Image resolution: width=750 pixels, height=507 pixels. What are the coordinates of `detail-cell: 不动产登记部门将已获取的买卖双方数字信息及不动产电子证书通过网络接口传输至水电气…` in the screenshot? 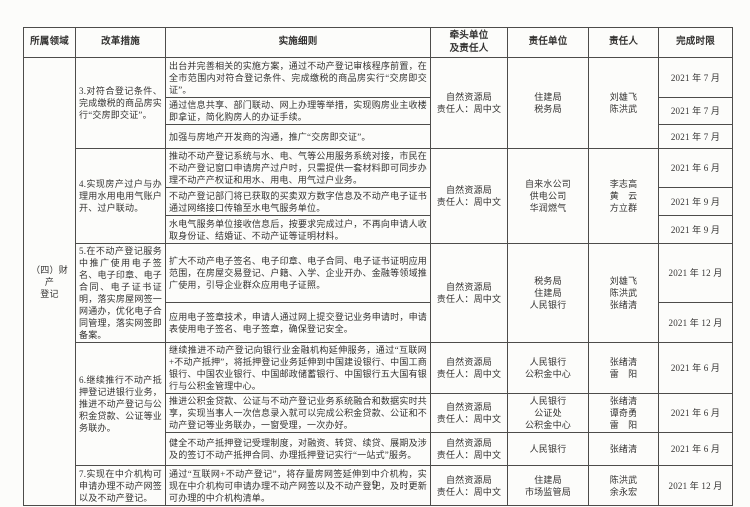 It's located at (298, 201).